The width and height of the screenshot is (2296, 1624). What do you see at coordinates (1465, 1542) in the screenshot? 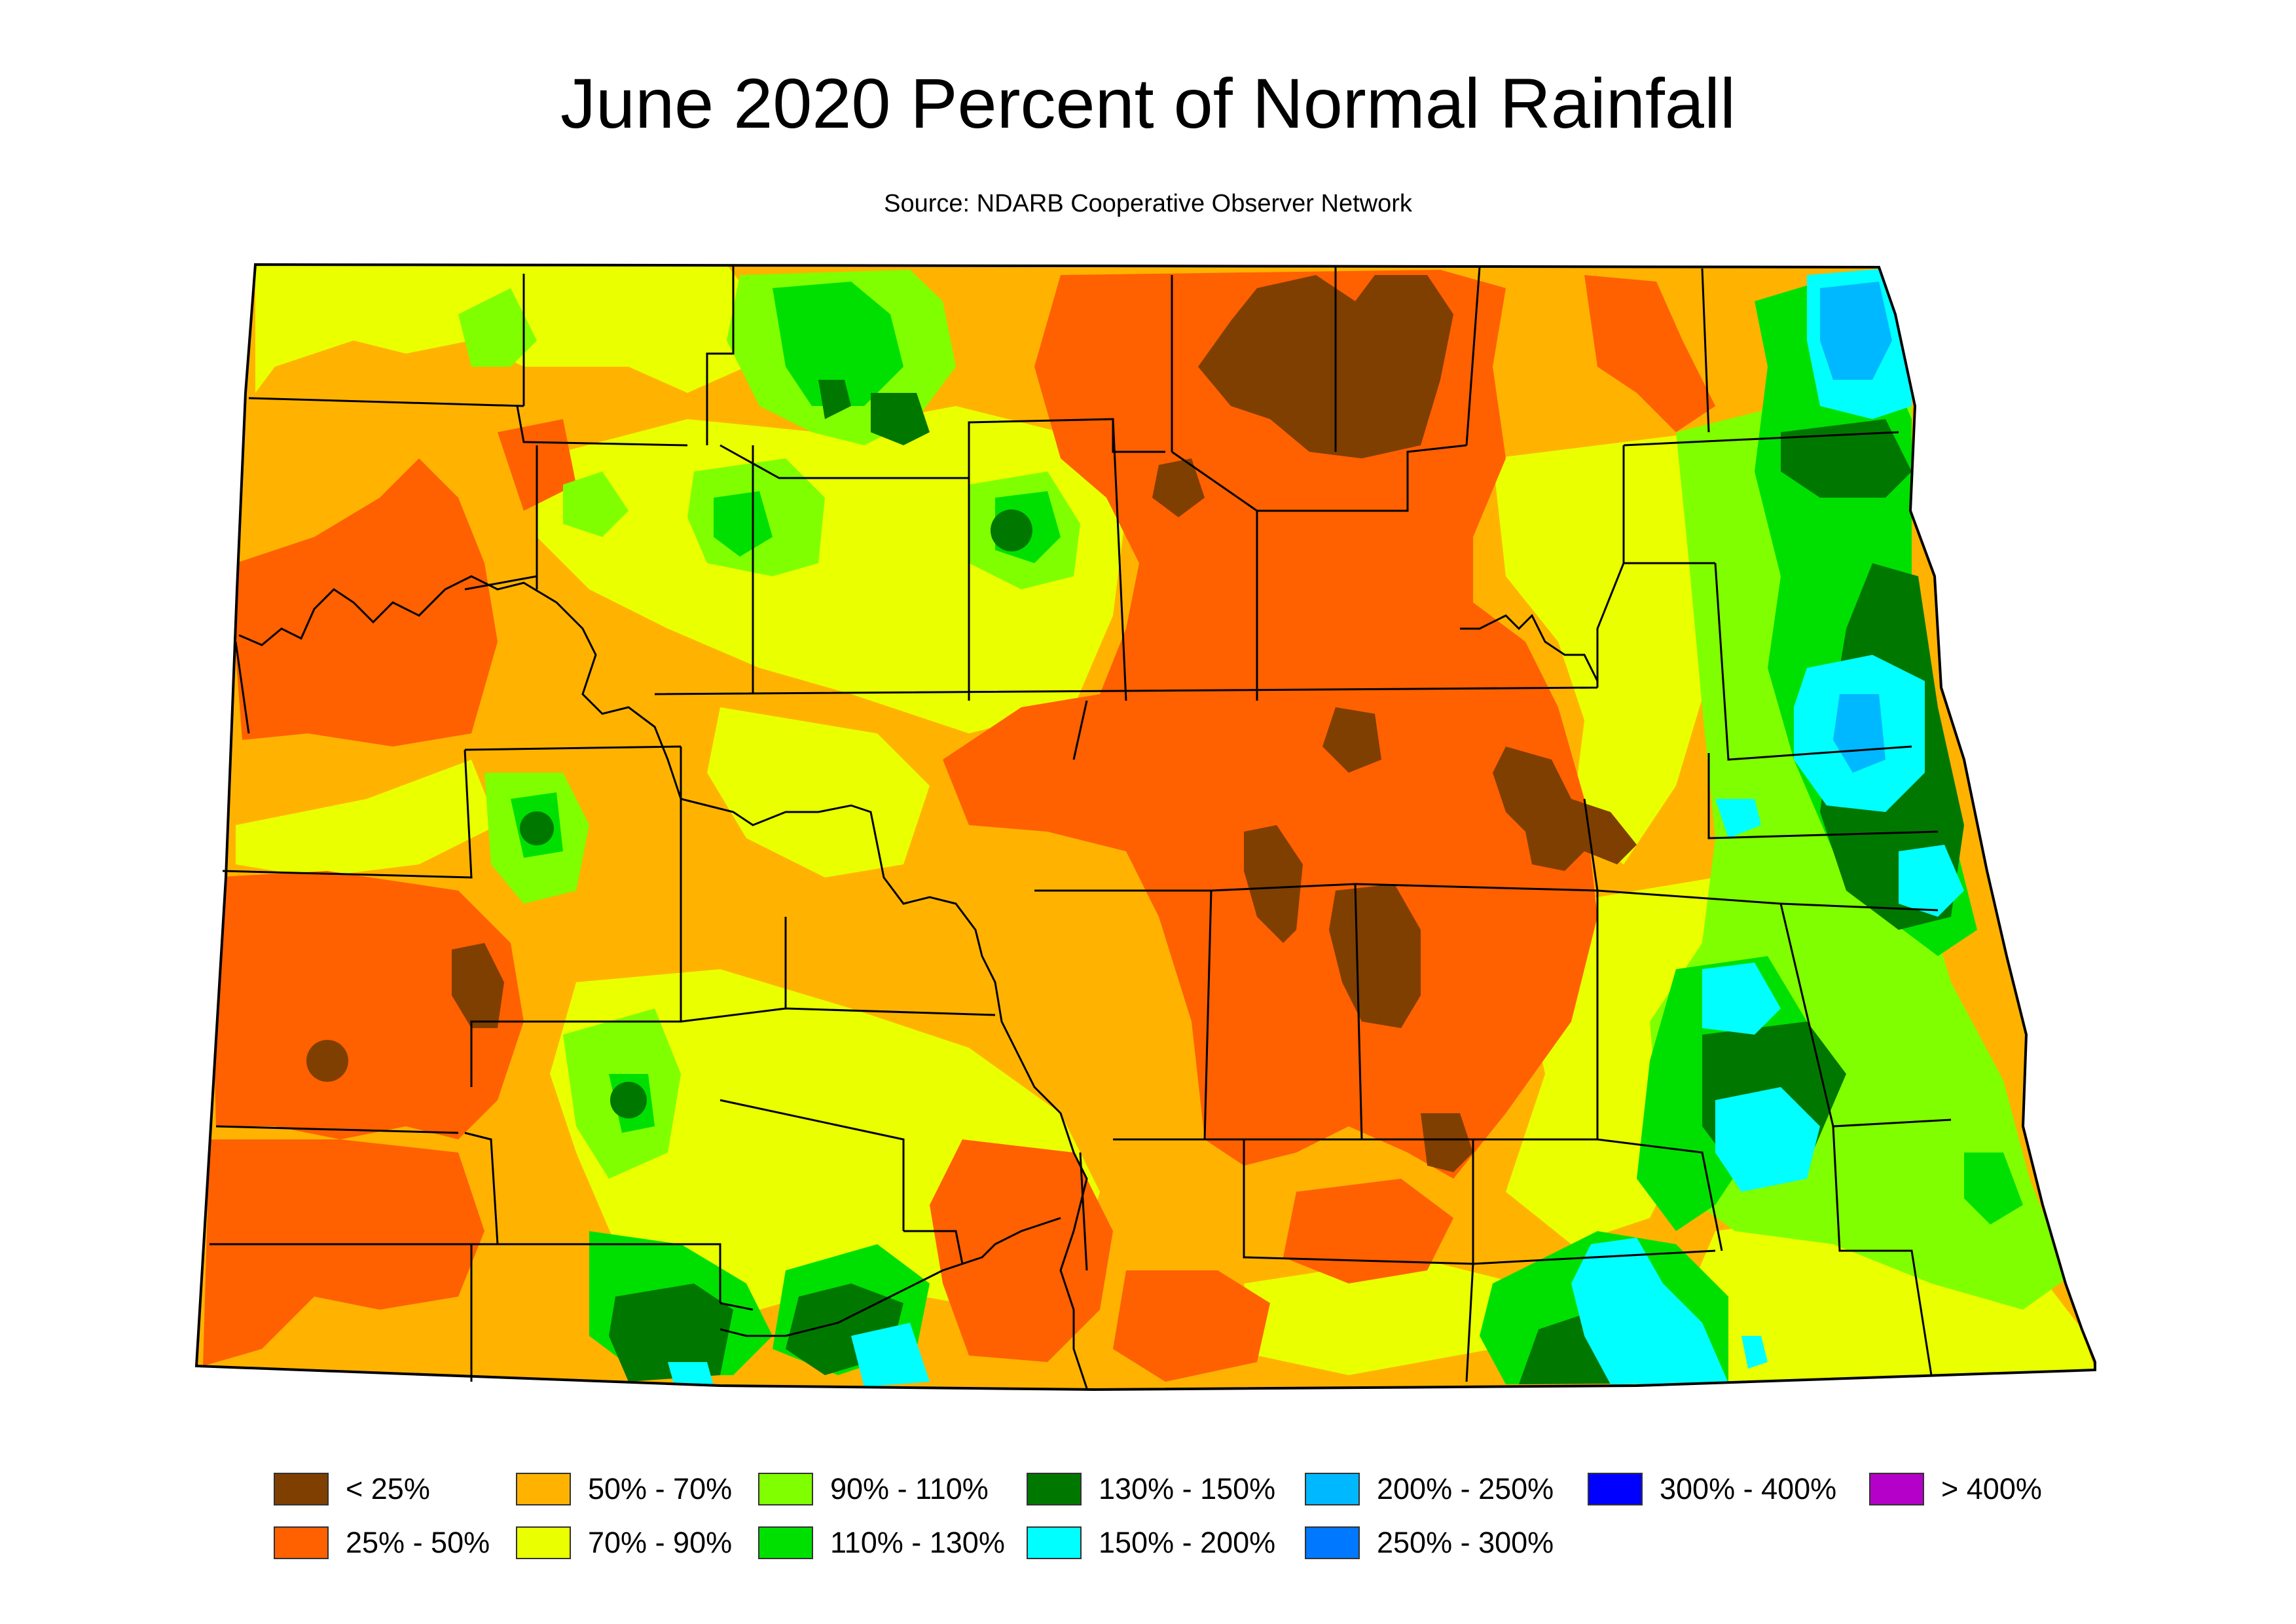
I see `legend-label: 250% - 300%` at bounding box center [1465, 1542].